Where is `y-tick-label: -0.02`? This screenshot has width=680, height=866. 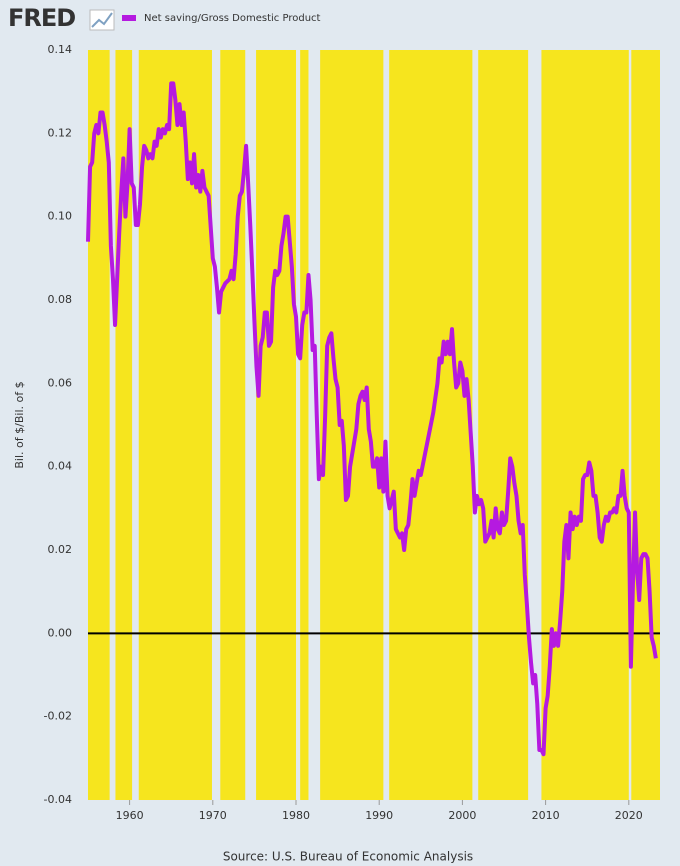
y-tick-label: -0.02 is located at coordinates (58, 716).